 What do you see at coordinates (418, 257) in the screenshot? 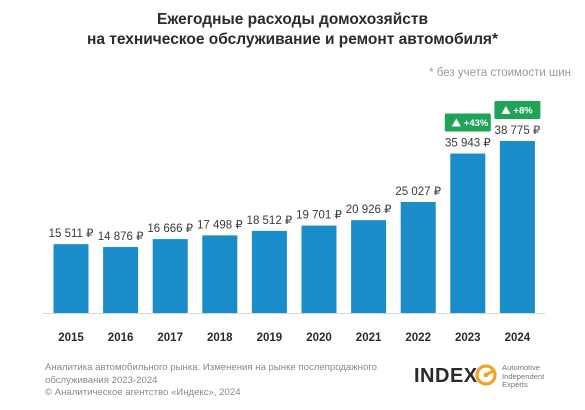
I see `bar-2022` at bounding box center [418, 257].